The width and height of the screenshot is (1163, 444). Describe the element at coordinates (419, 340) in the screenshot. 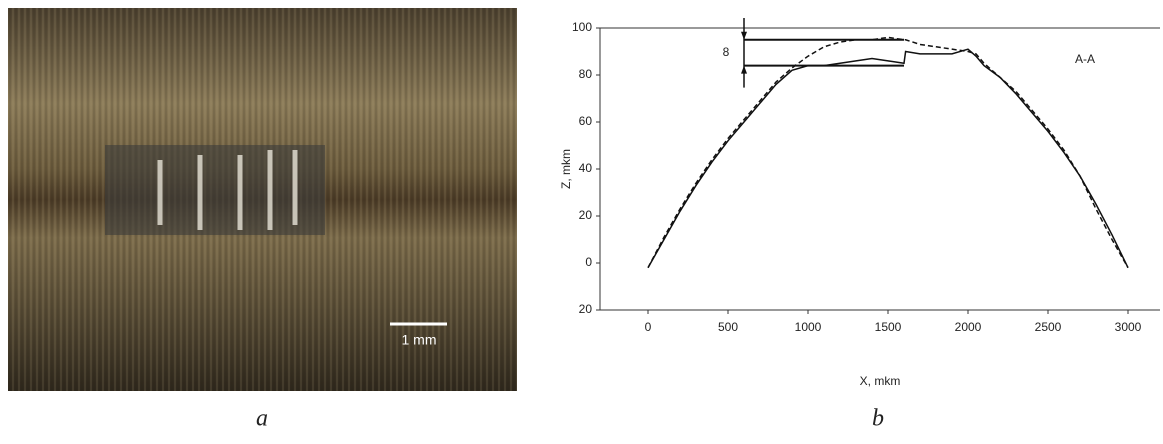

I see `scale-label: 1 mm` at that location.